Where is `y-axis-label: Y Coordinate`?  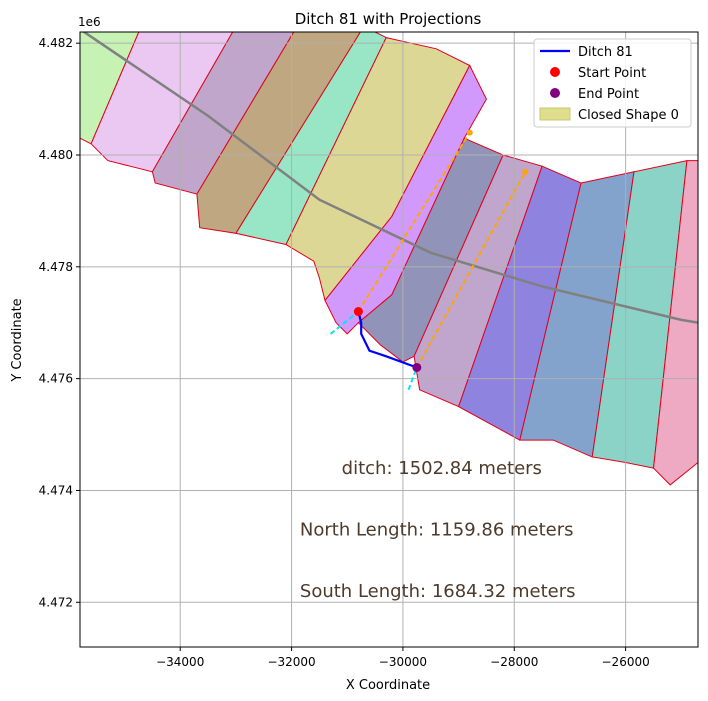
y-axis-label: Y Coordinate is located at coordinates (17, 340).